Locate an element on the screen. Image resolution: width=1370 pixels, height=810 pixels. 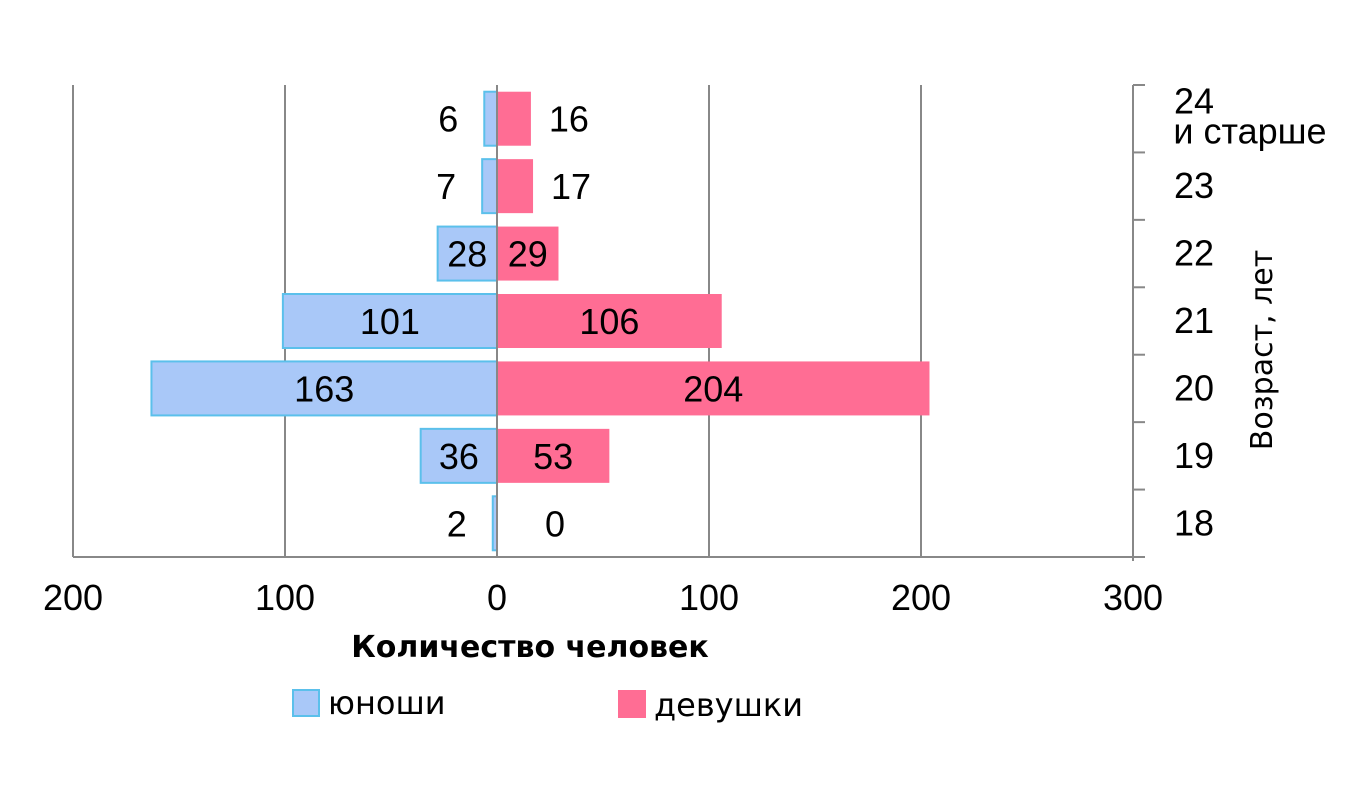
category-label-23: 23 is located at coordinates (1194, 185).